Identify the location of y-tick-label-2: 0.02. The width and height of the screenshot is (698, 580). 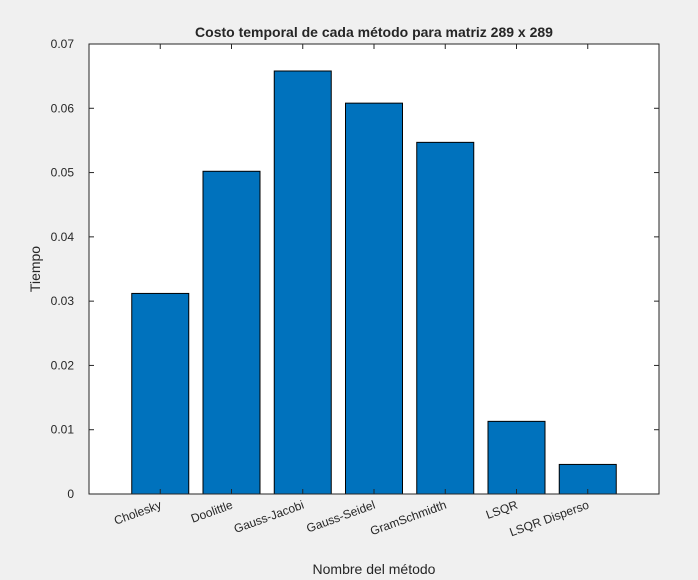
(63, 365).